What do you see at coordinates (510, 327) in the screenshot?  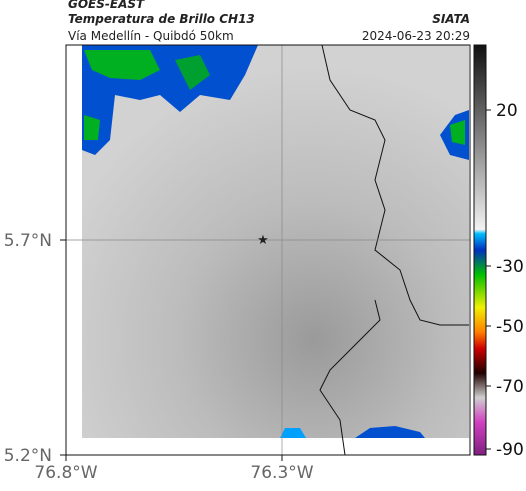 I see `colorbar-tick-label: -50` at bounding box center [510, 327].